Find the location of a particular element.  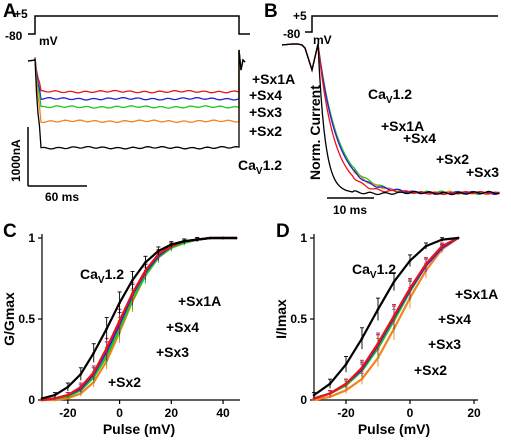

scale-y-label-a: 1000nA is located at coordinates (16, 160).